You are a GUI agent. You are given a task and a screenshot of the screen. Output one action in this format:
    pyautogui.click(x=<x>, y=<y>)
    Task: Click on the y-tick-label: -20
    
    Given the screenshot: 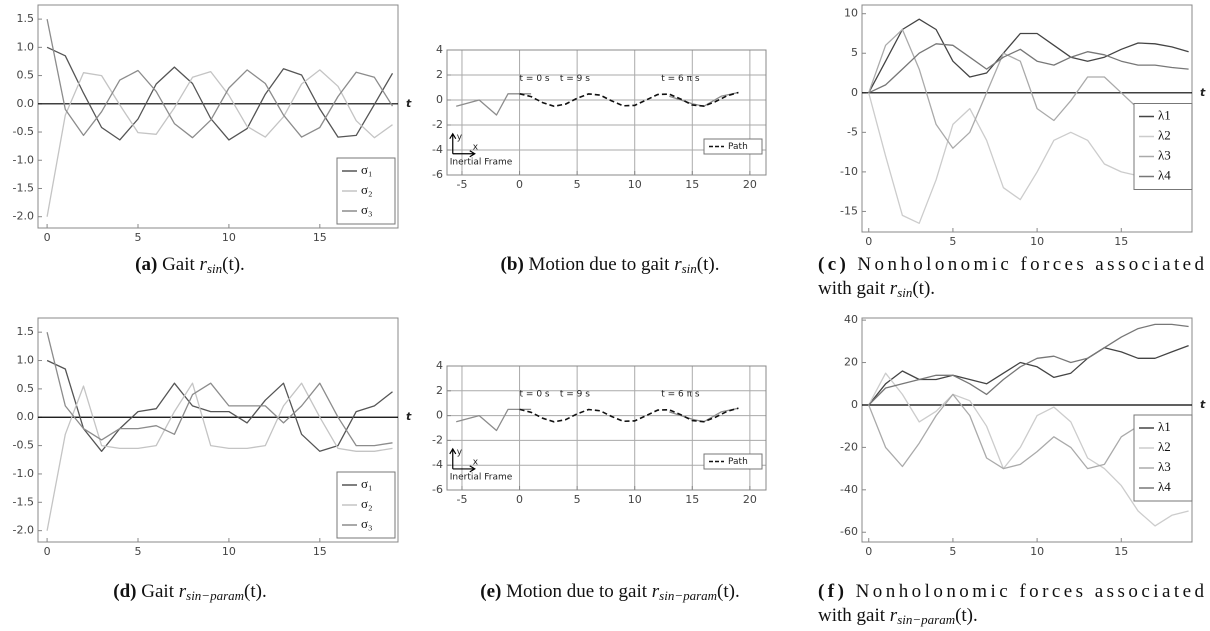 What is the action you would take?
    pyautogui.click(x=849, y=446)
    